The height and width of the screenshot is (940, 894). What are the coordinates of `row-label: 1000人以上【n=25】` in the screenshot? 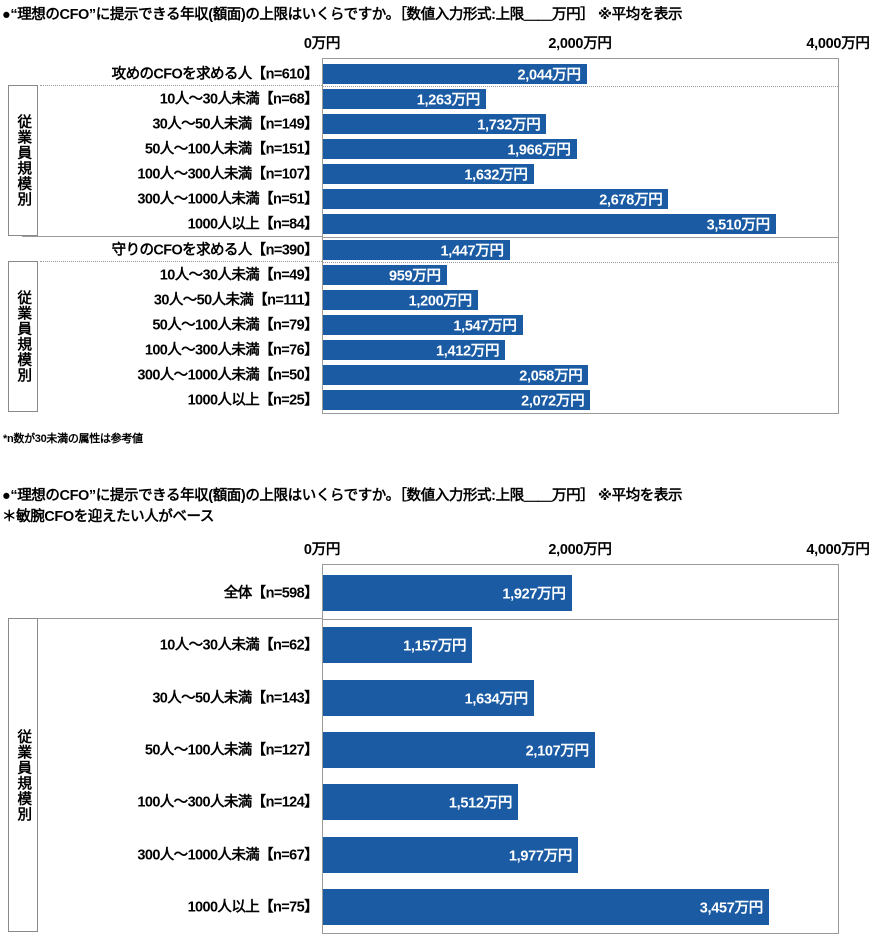 It's located at (253, 400).